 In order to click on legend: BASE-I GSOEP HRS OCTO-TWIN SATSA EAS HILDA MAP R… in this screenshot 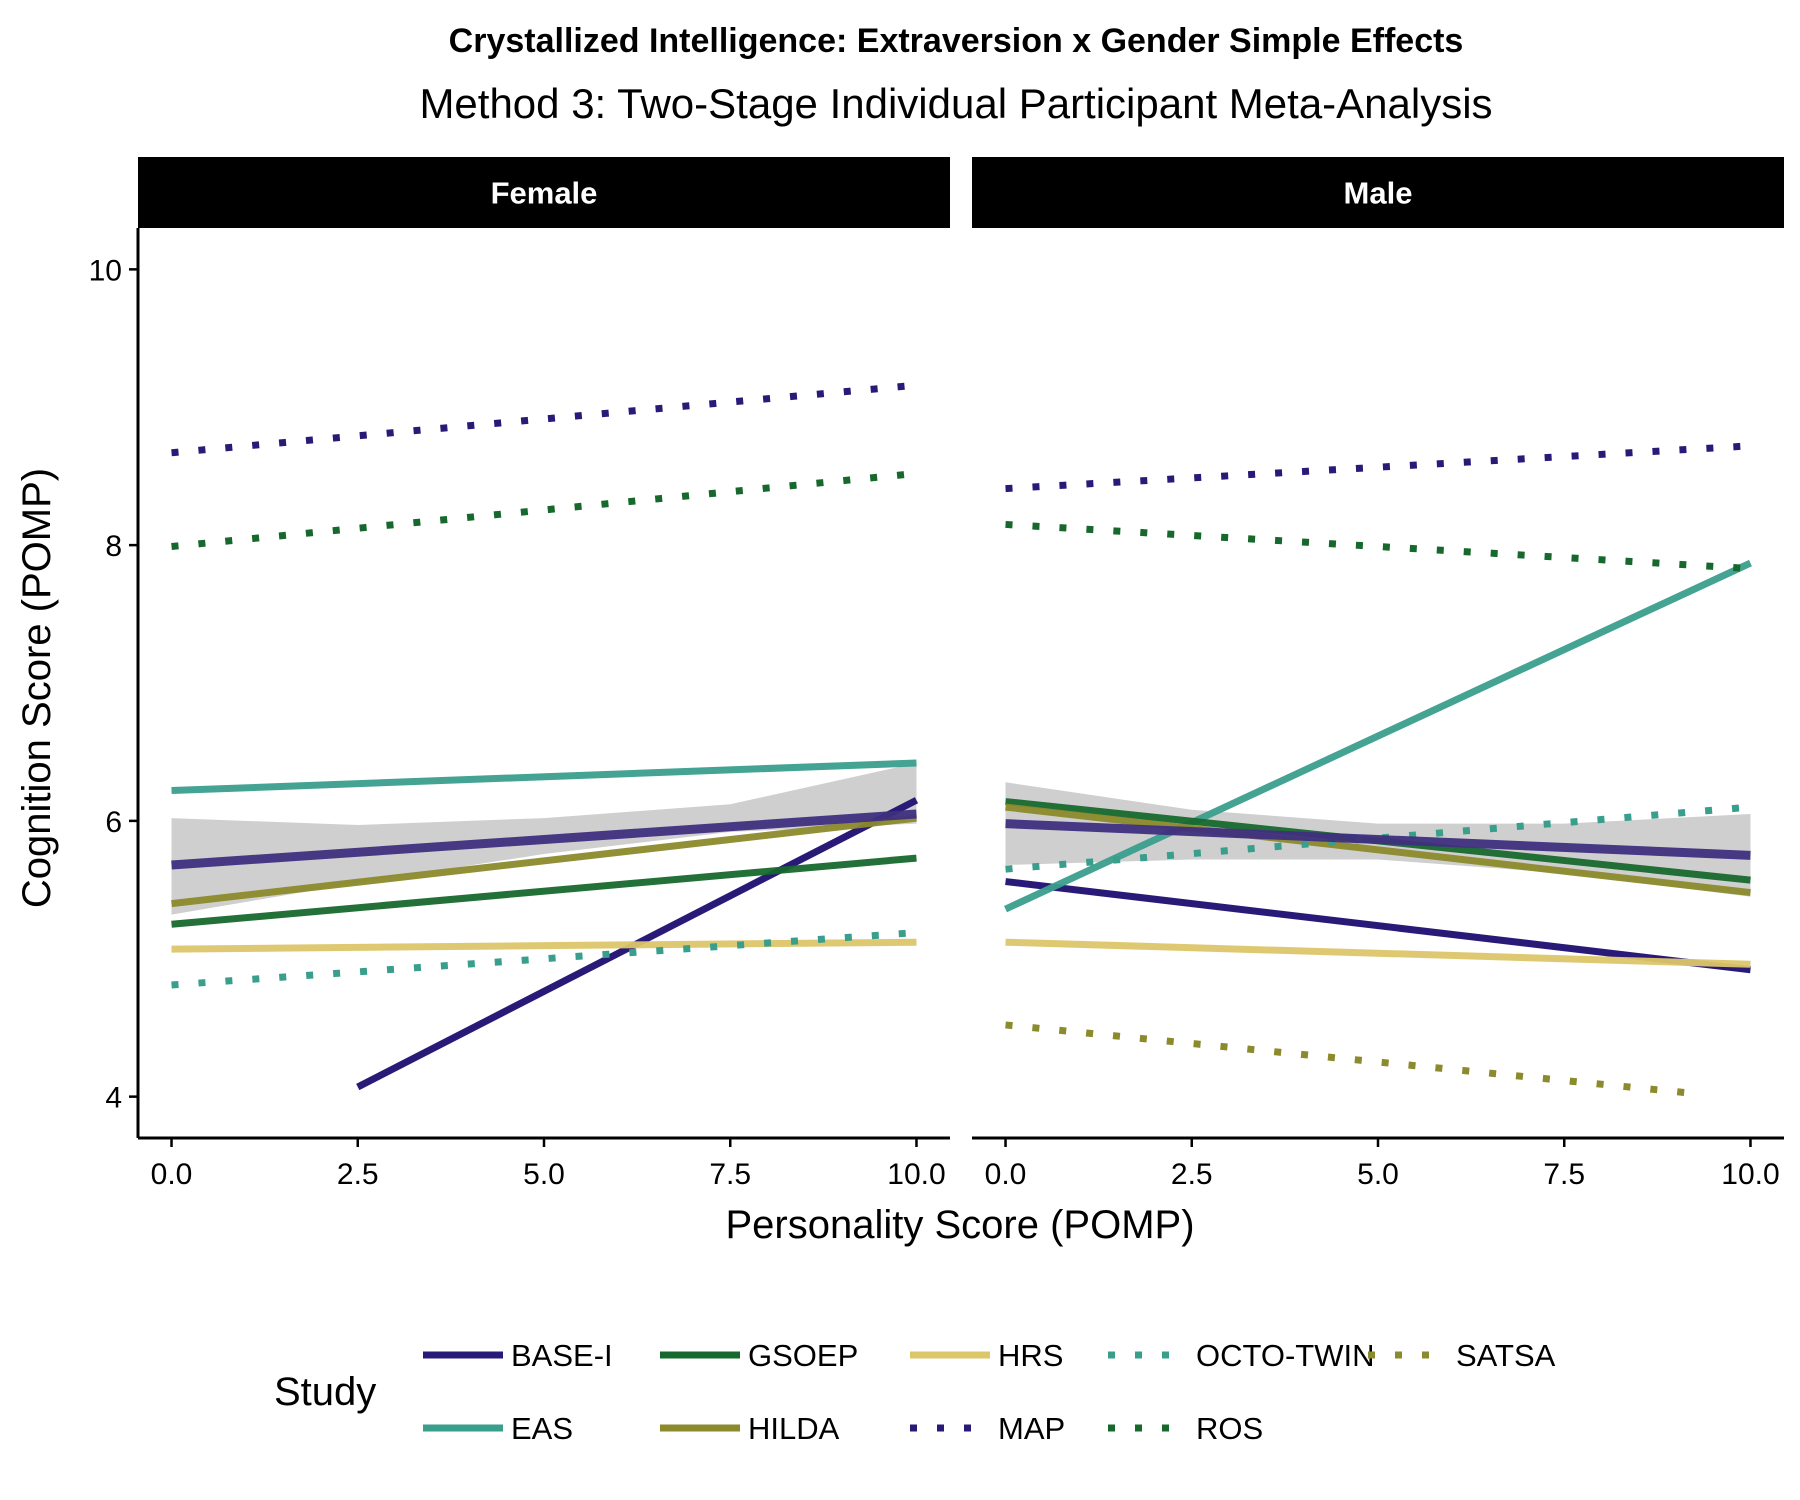, I will do `click(989, 1392)`.